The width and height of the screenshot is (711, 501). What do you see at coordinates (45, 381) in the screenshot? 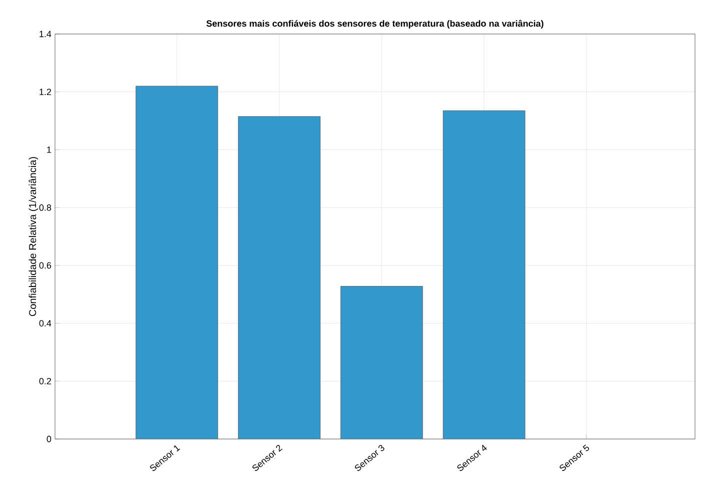
I see `y-tick-label: 0.2` at bounding box center [45, 381].